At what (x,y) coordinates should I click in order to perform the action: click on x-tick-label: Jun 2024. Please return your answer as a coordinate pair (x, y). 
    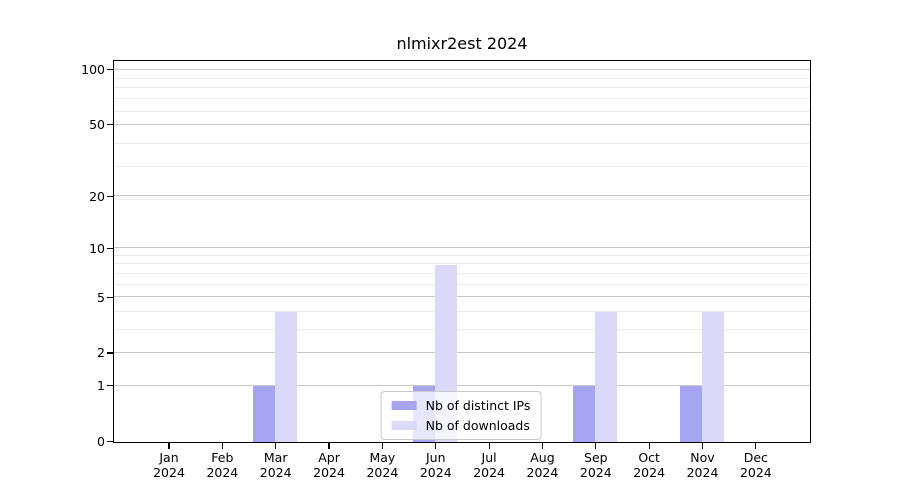
    Looking at the image, I should click on (436, 465).